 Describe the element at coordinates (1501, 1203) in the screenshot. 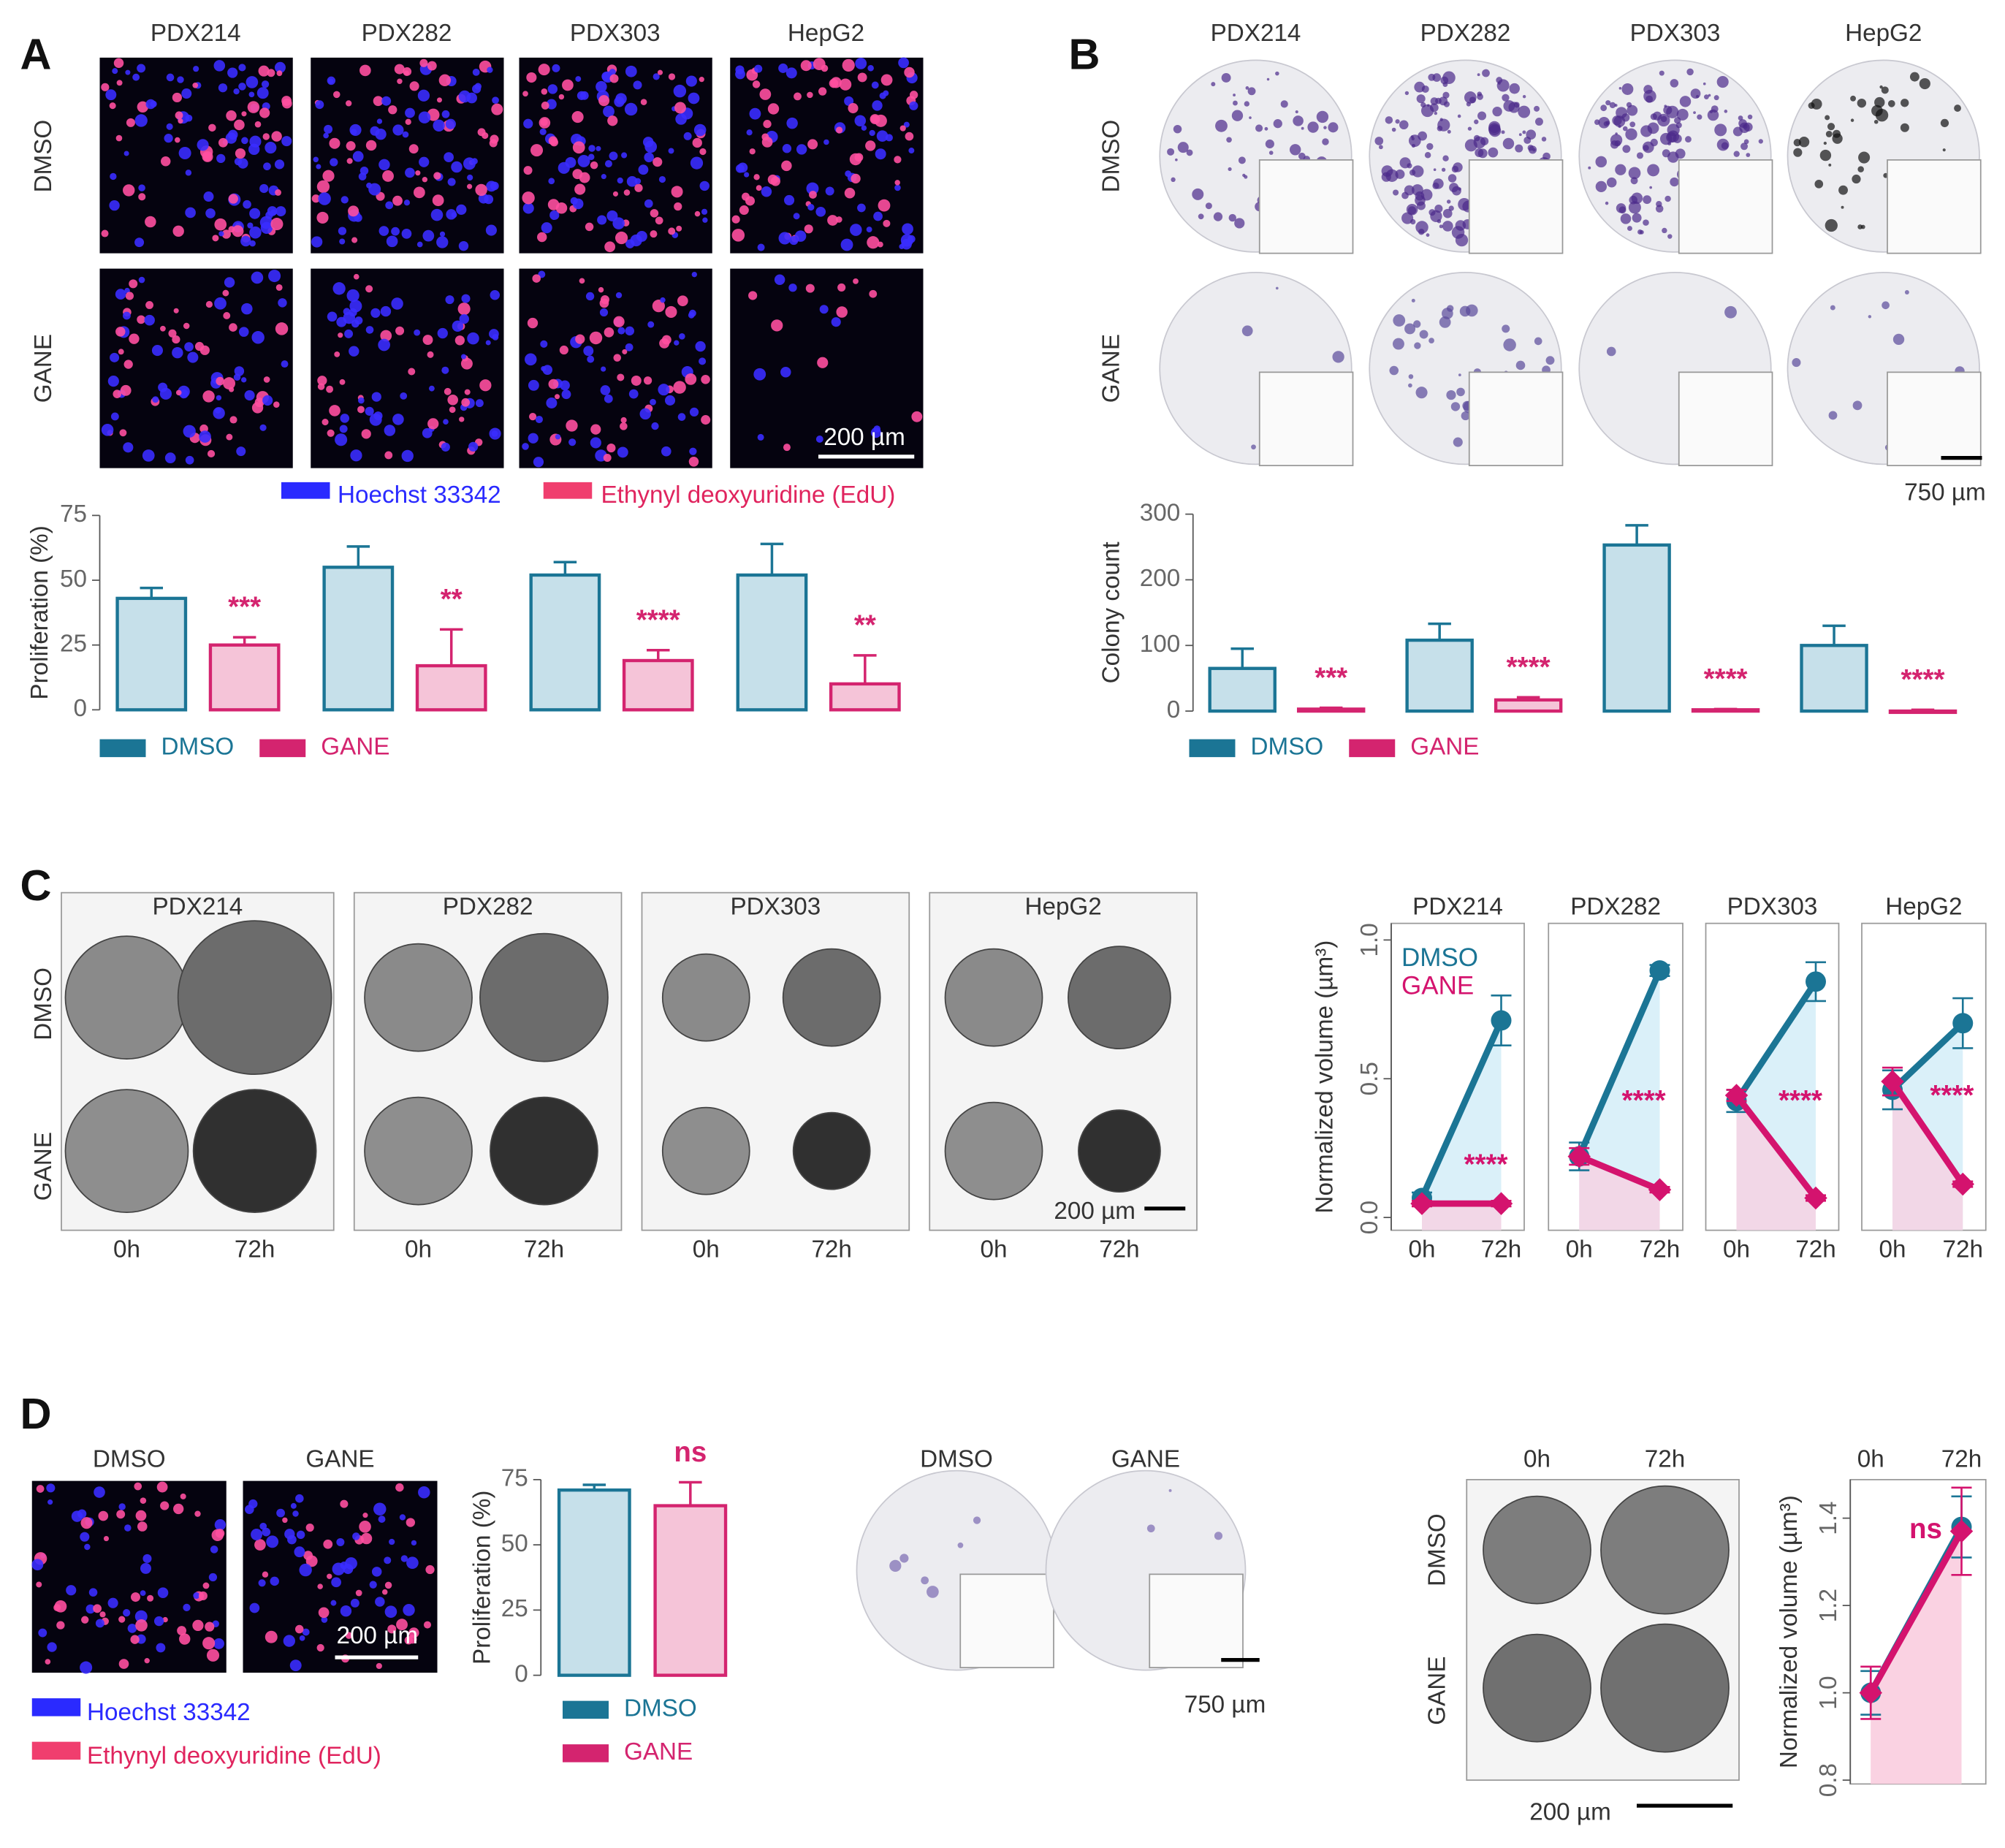

I see `point` at that location.